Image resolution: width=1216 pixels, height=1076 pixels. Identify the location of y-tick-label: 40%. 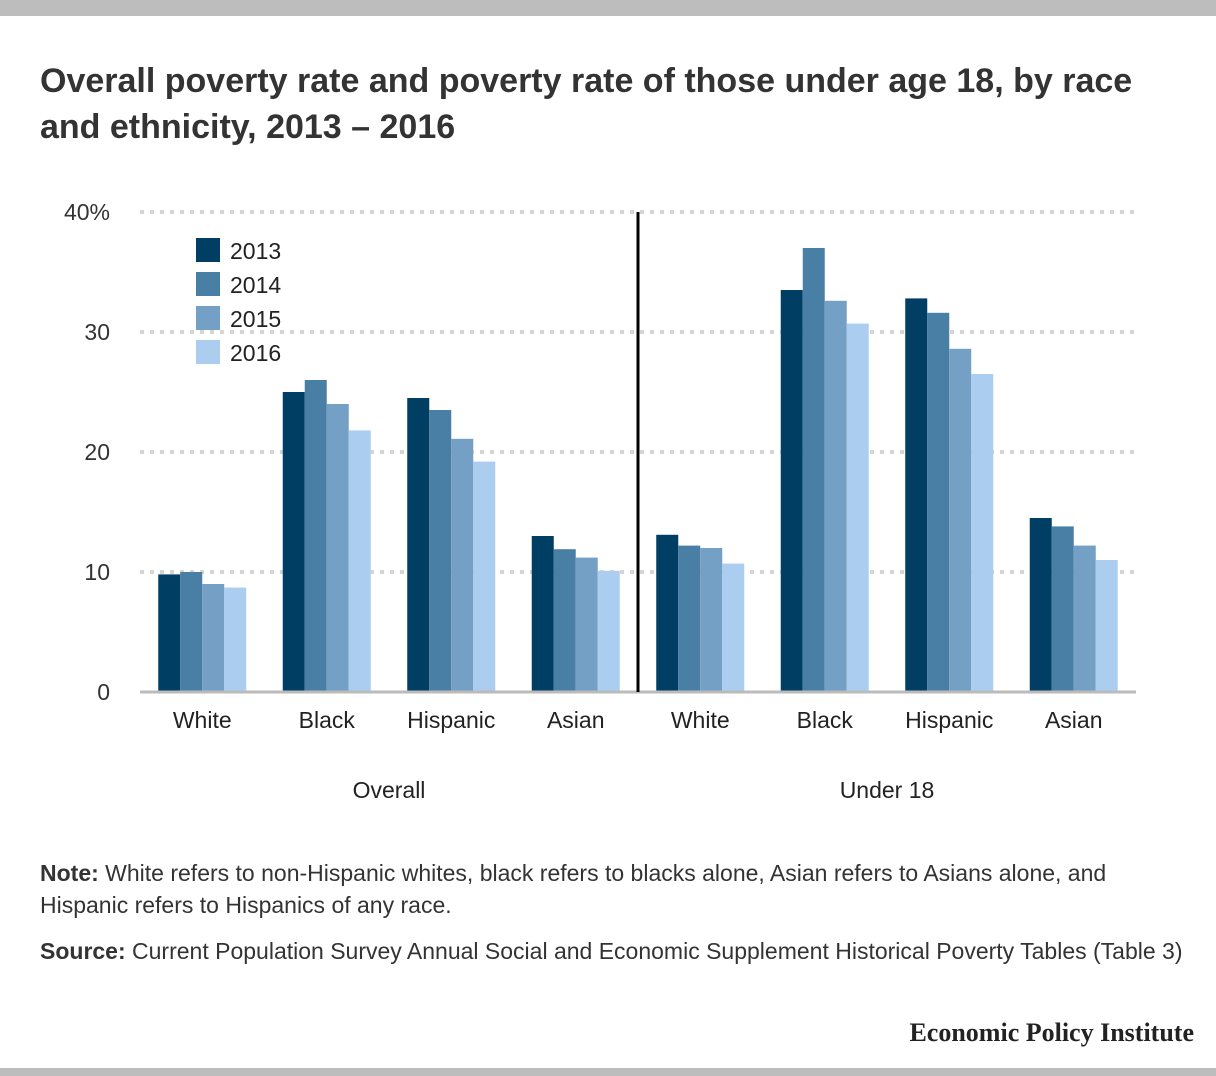
(87, 212).